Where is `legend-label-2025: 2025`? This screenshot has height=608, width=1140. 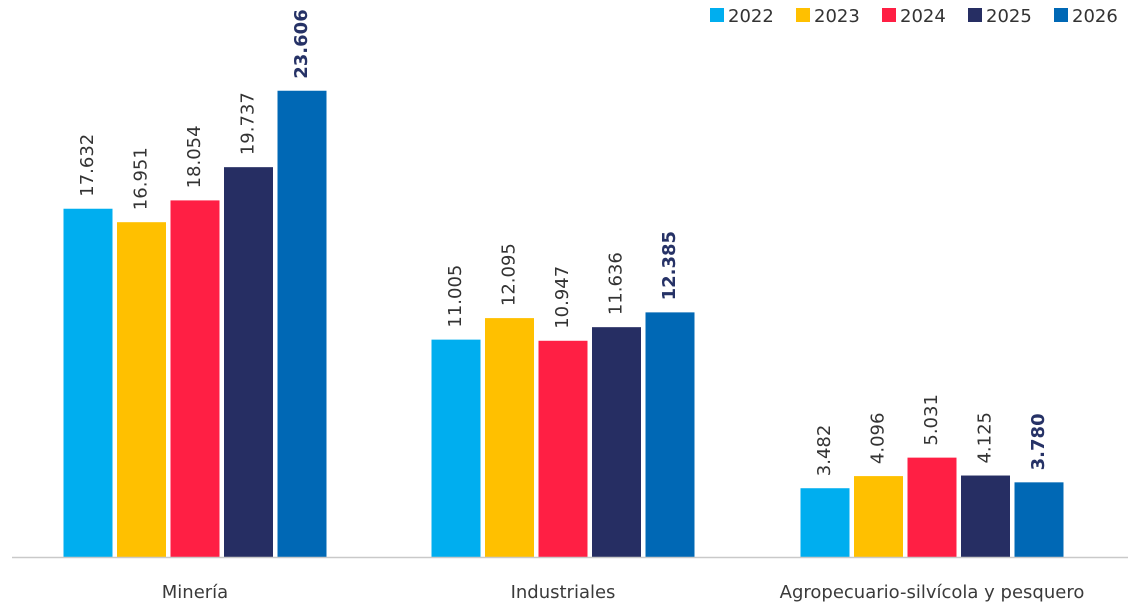 legend-label-2025: 2025 is located at coordinates (1009, 16).